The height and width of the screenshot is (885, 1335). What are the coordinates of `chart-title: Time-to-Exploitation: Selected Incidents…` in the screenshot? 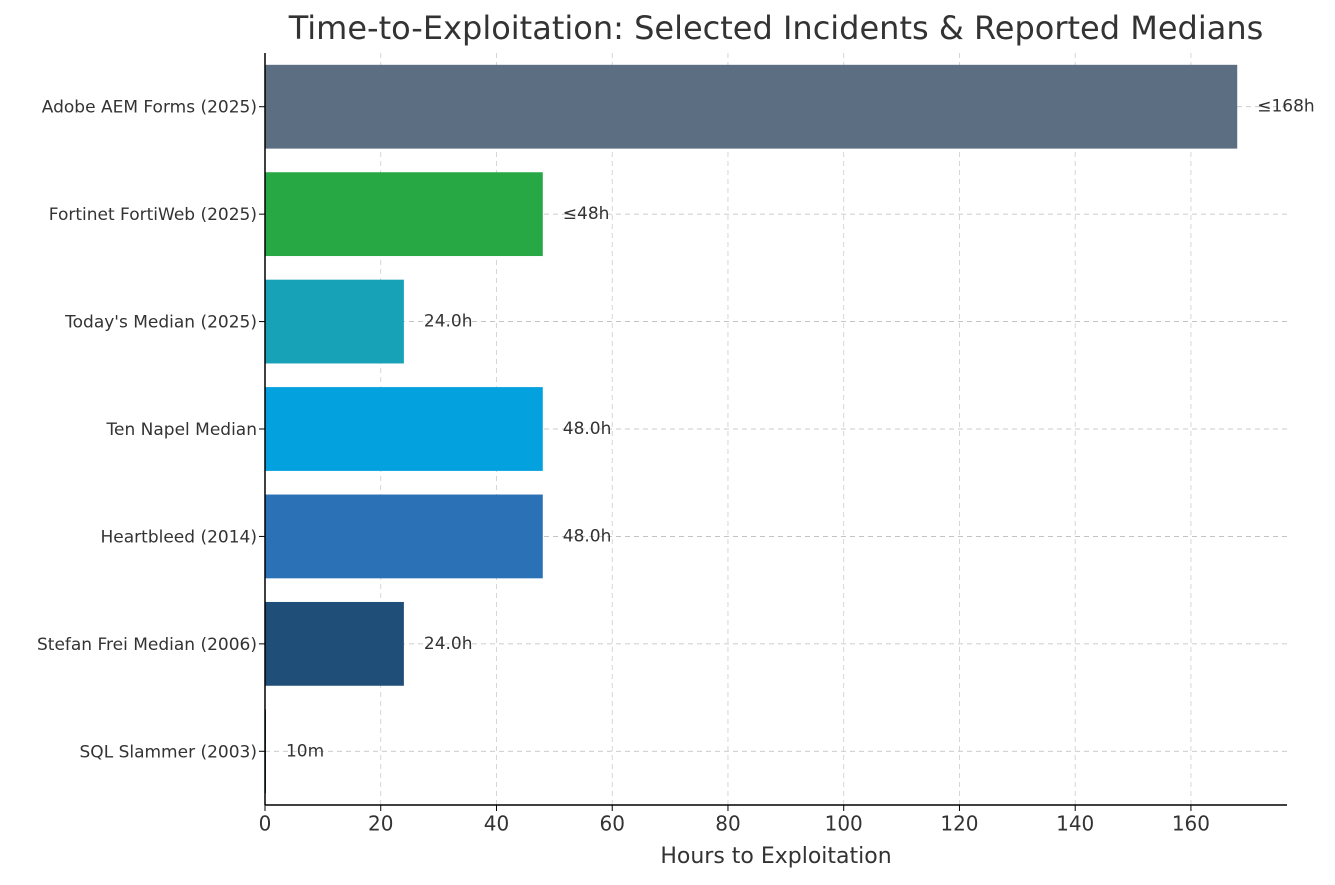 It's located at (776, 28).